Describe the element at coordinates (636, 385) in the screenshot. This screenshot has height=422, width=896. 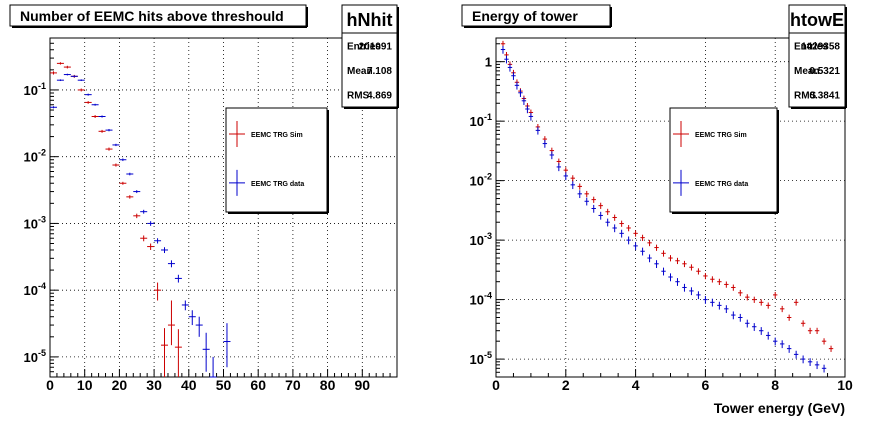
I see `panel-2-x-tick-label-2: 4` at that location.